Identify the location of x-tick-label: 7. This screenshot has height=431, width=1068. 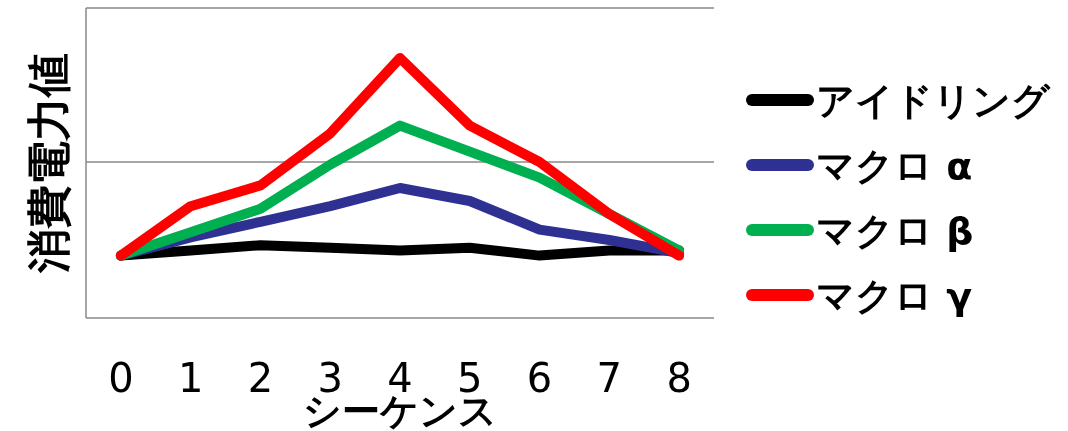
(609, 378).